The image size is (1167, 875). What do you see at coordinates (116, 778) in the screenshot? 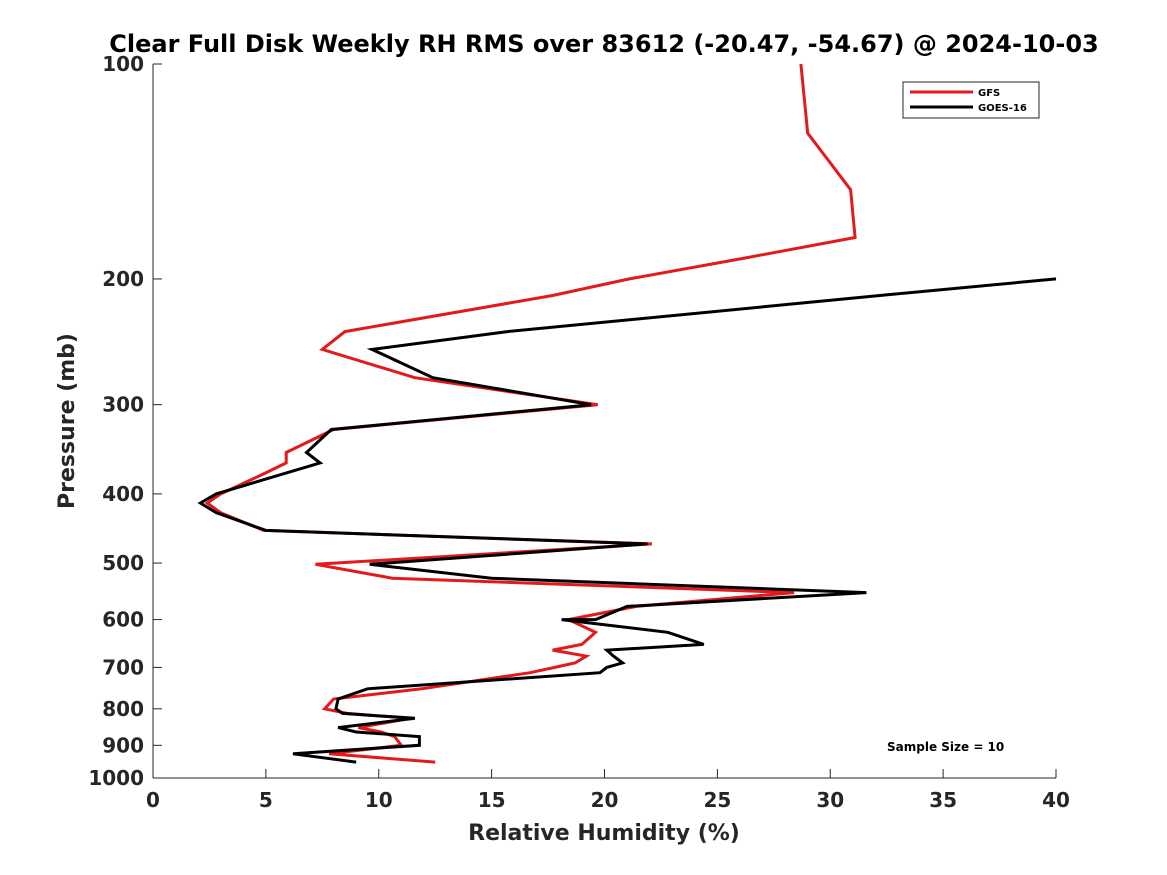
I see `y-tick-label: 1000` at bounding box center [116, 778].